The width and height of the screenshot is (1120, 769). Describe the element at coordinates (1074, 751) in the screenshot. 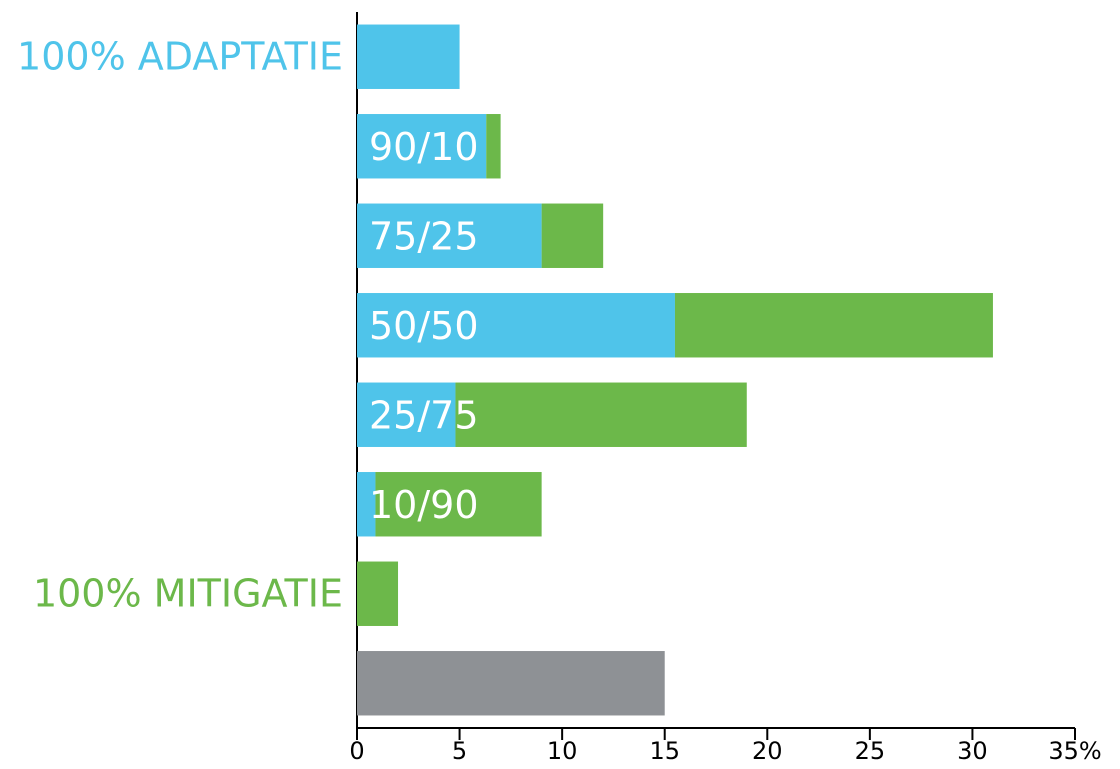

I see `x-tick-label: 35%` at that location.